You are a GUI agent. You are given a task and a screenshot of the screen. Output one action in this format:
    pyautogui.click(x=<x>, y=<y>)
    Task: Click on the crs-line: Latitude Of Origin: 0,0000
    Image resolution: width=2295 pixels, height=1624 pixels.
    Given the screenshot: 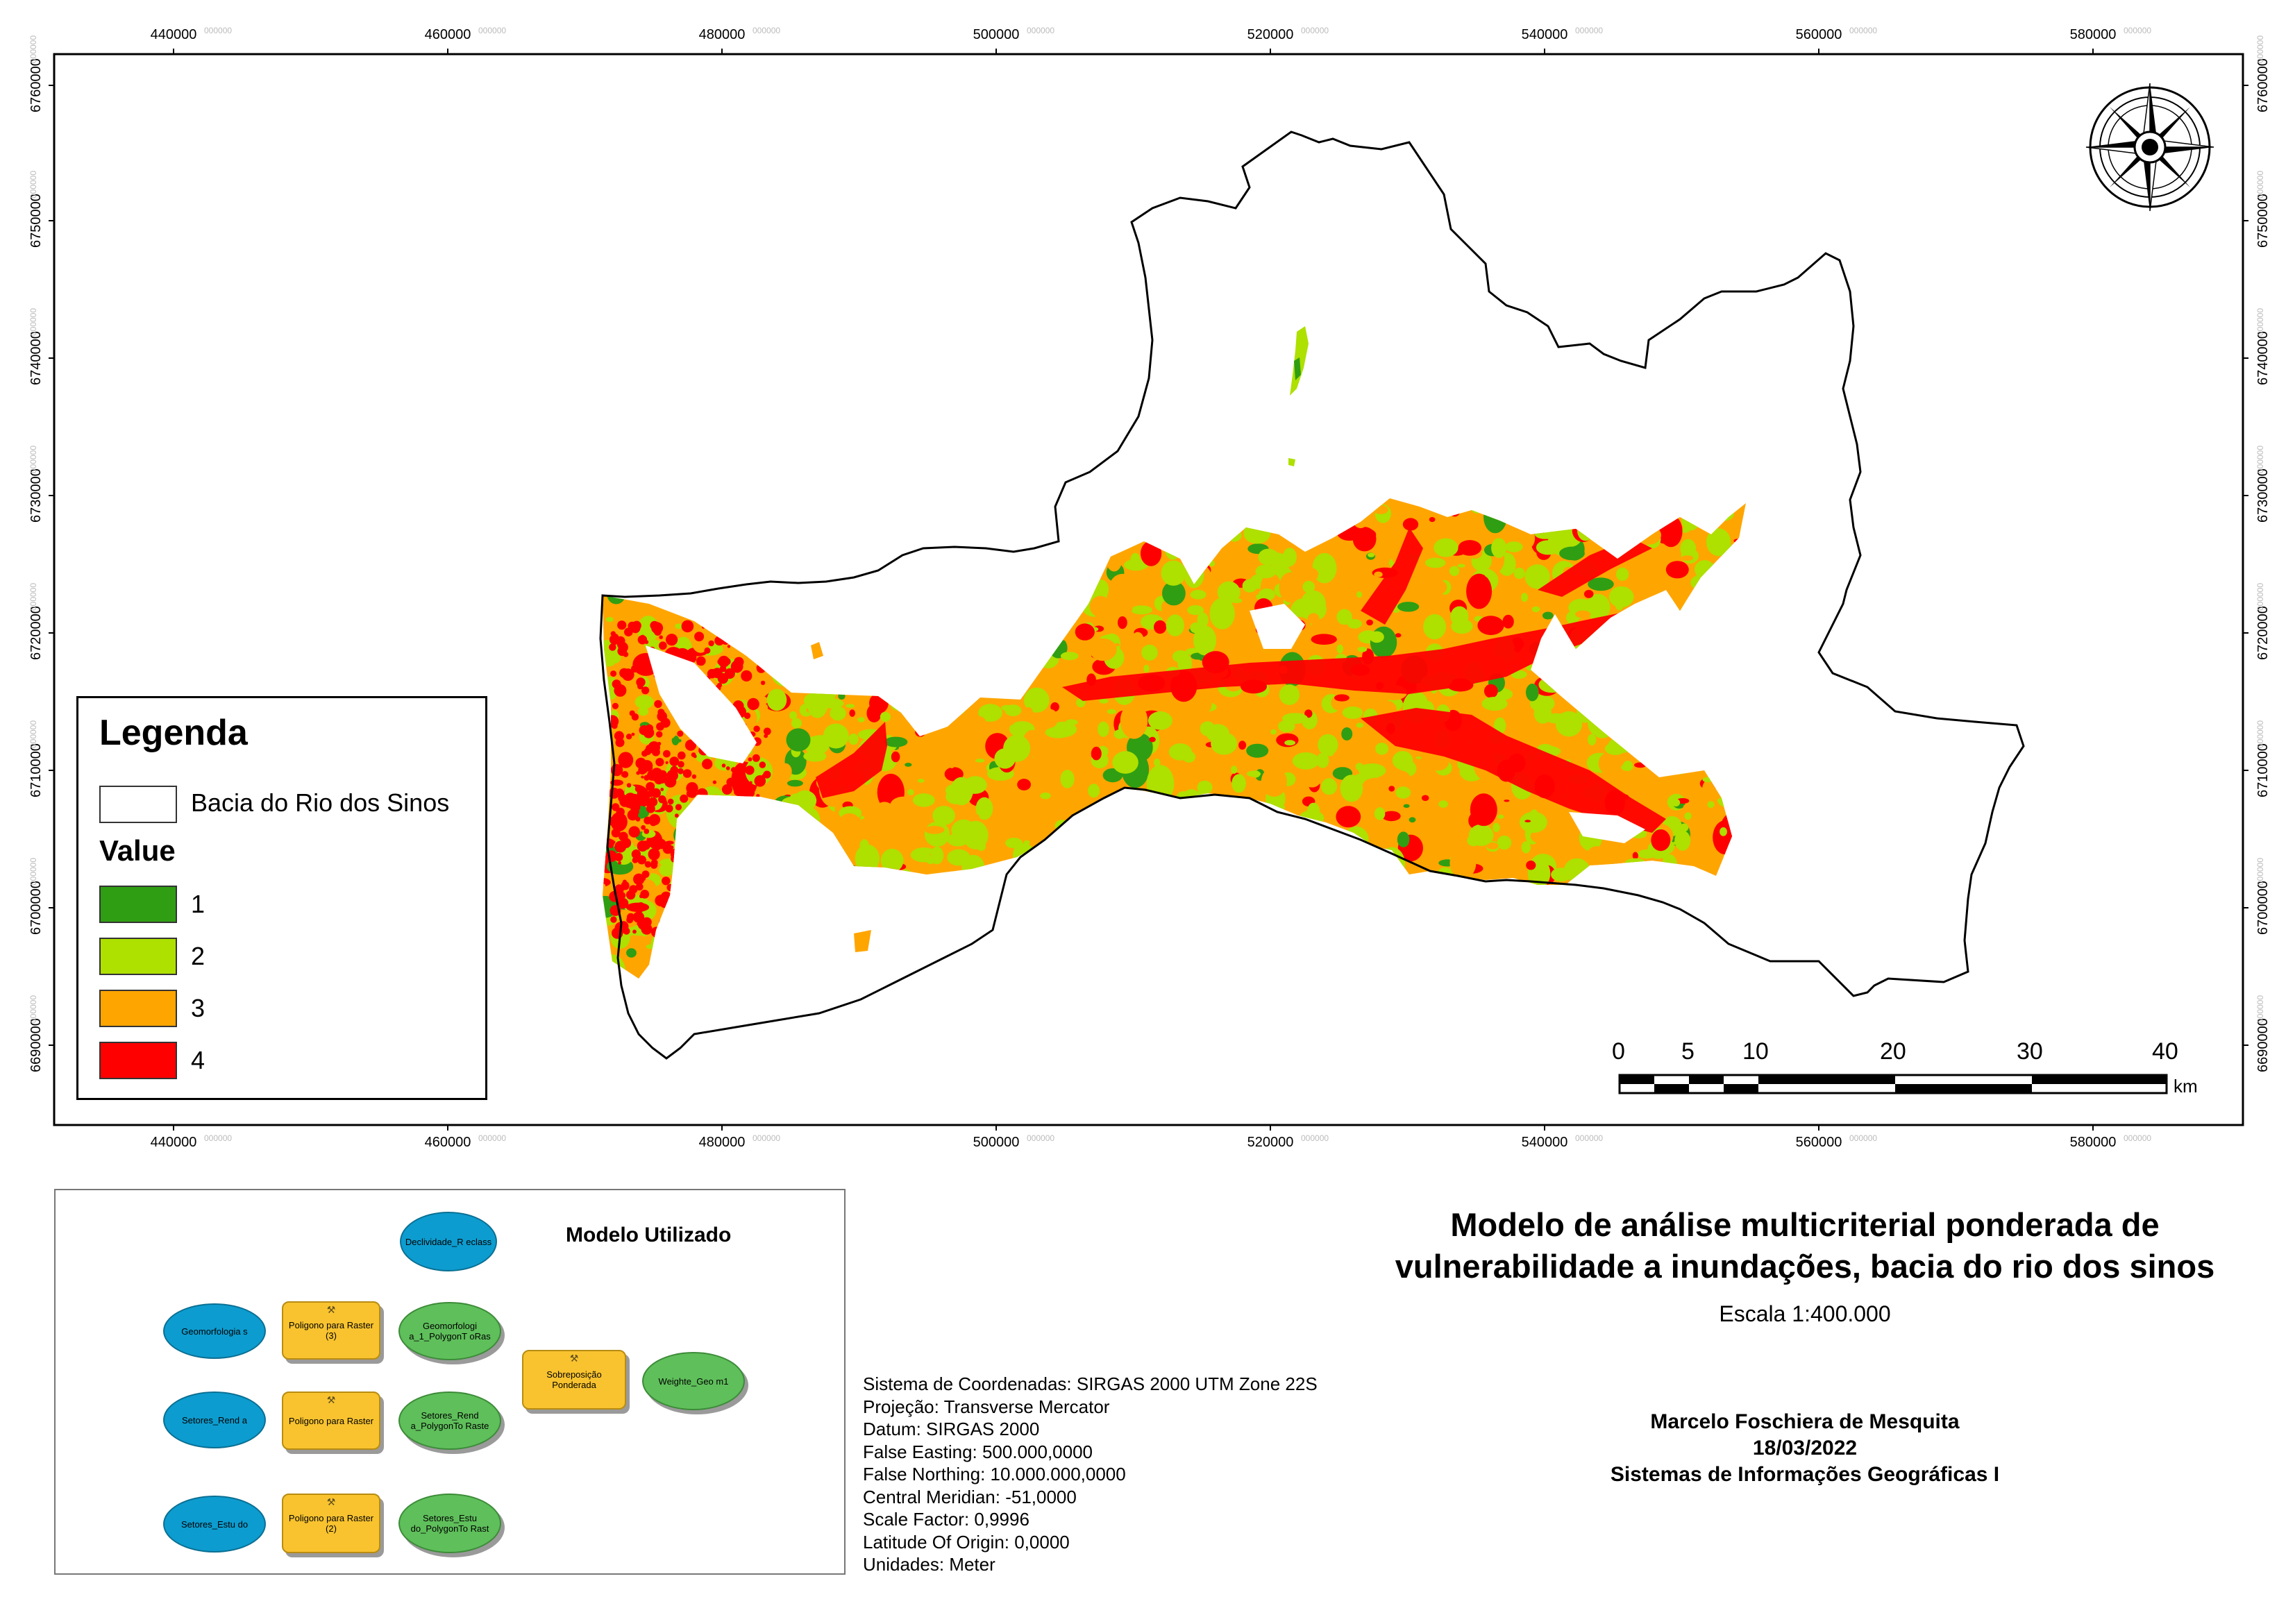 What is the action you would take?
    pyautogui.click(x=966, y=1542)
    